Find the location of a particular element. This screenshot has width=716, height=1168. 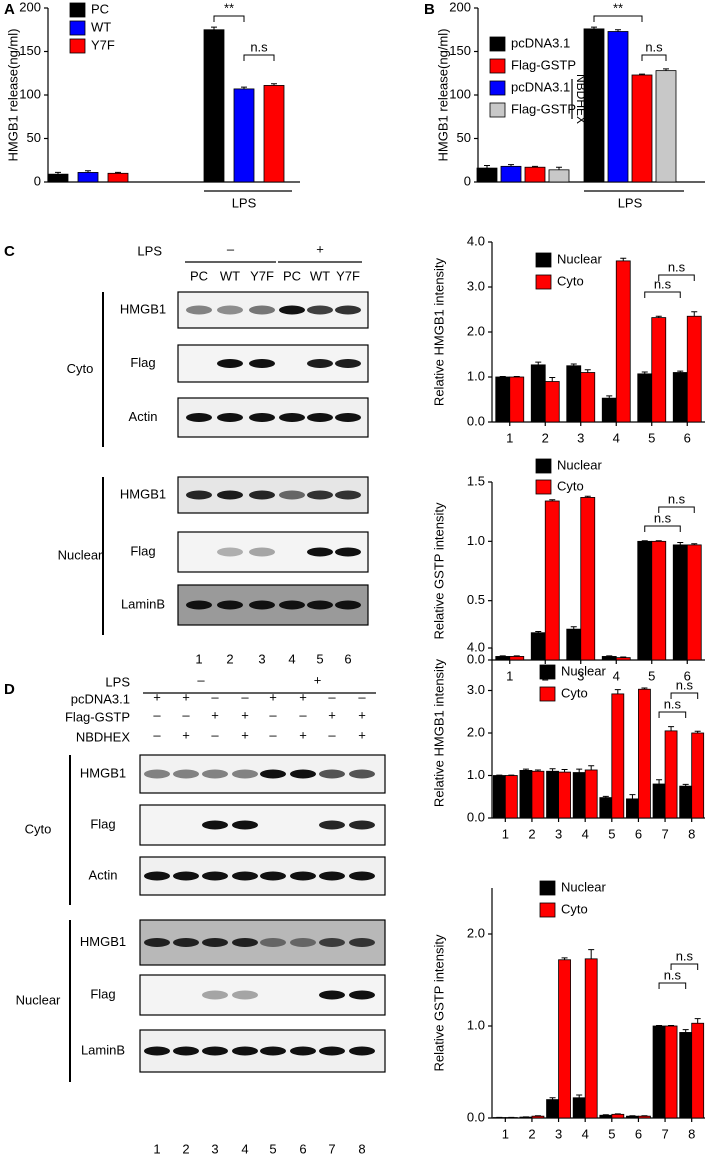

legend-label: PC is located at coordinates (100, 8).